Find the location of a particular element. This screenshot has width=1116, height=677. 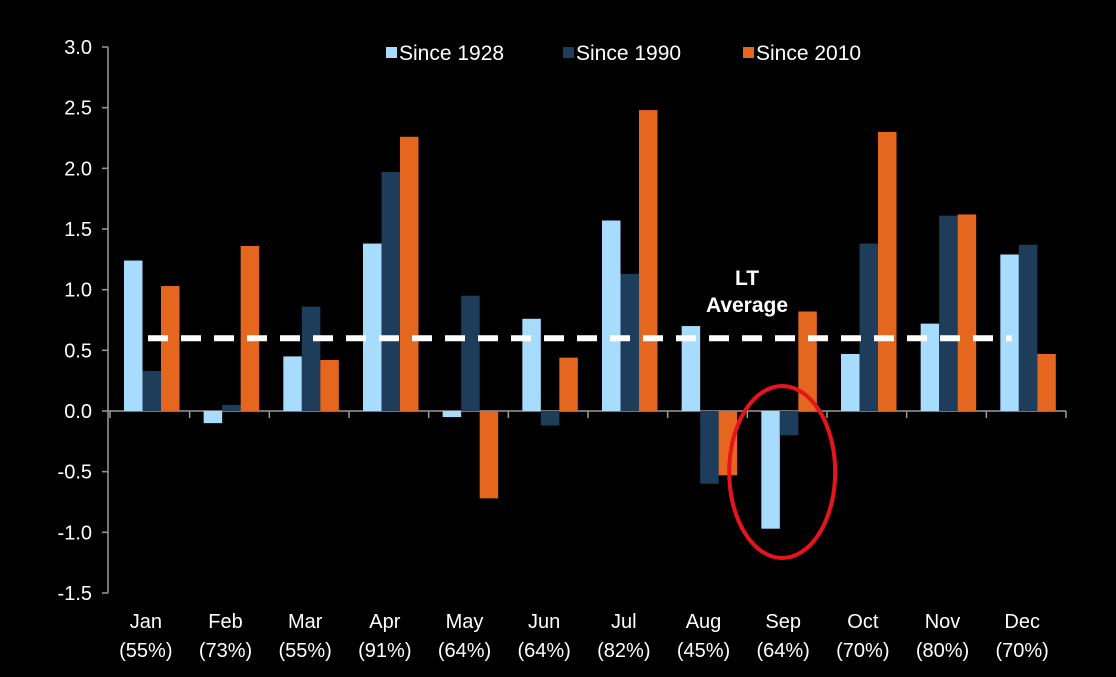

x-tick-label: Oct is located at coordinates (863, 622).